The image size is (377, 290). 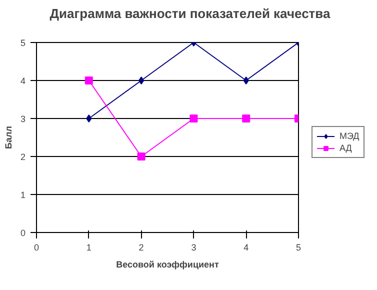 What do you see at coordinates (350, 136) in the screenshot?
I see `legend-label: МЭД` at bounding box center [350, 136].